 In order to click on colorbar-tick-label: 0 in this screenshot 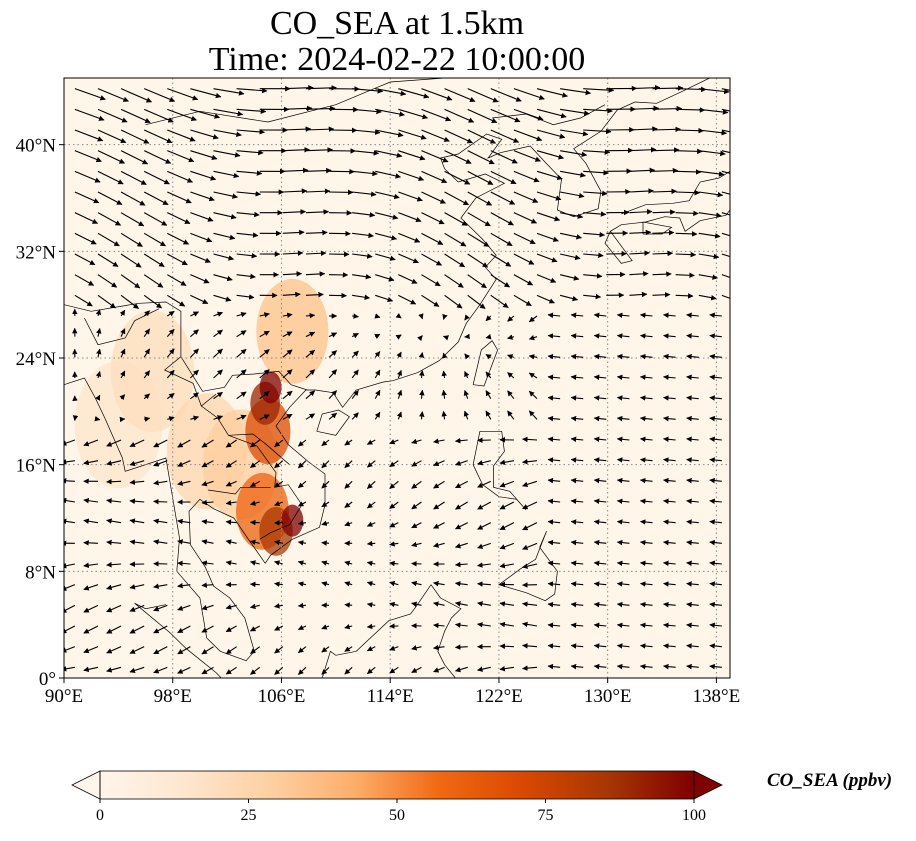, I will do `click(100, 815)`.